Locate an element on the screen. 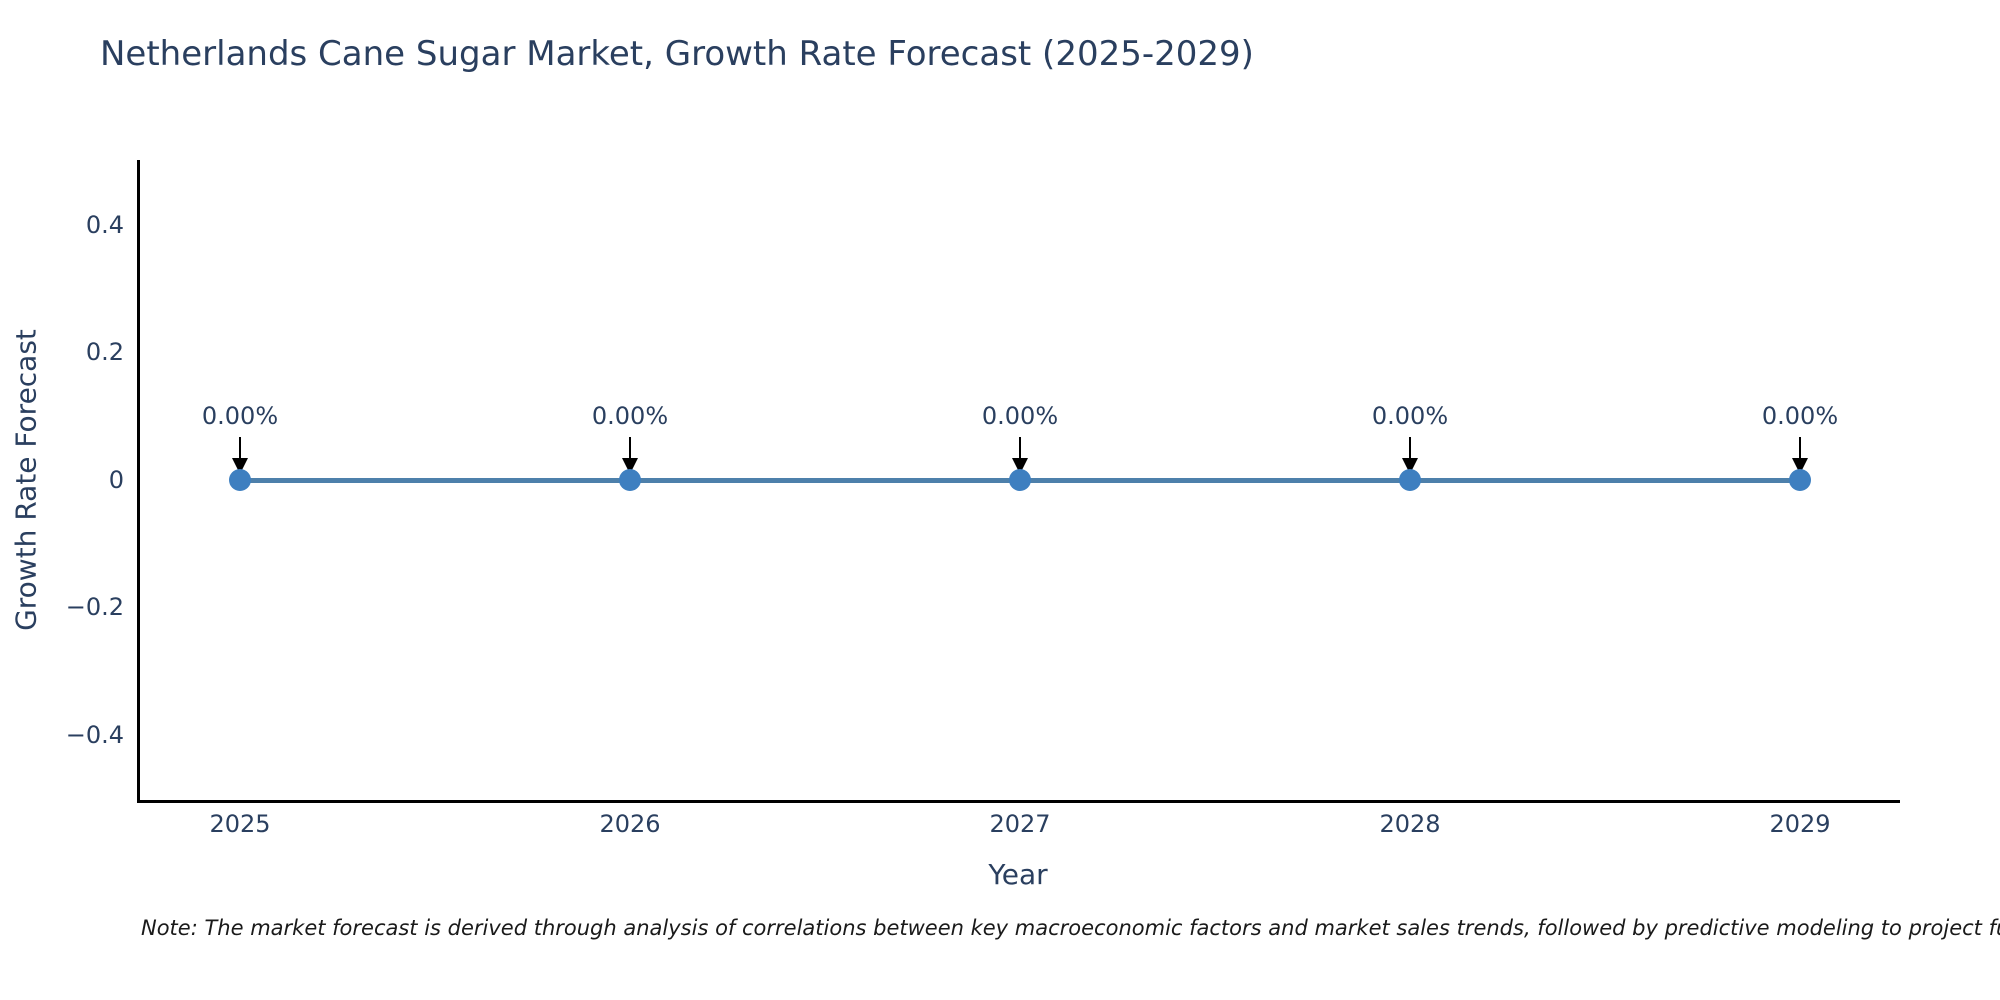 The width and height of the screenshot is (2000, 1000). annotation-arrow-2027 is located at coordinates (1020, 449).